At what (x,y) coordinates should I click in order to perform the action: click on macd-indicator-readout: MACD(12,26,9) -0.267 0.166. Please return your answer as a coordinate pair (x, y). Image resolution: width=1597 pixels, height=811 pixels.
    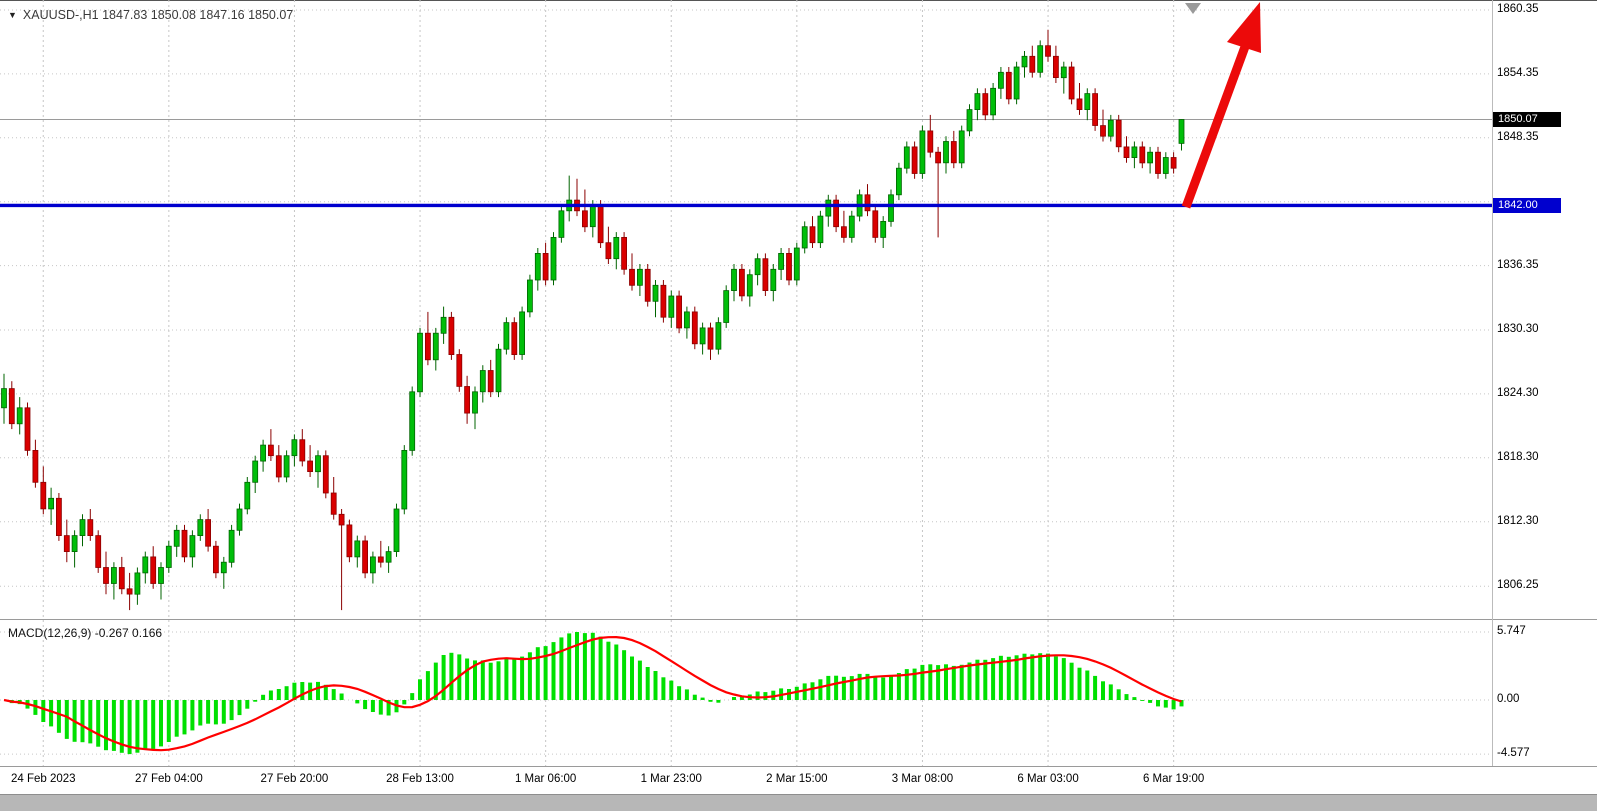
    Looking at the image, I should click on (85, 633).